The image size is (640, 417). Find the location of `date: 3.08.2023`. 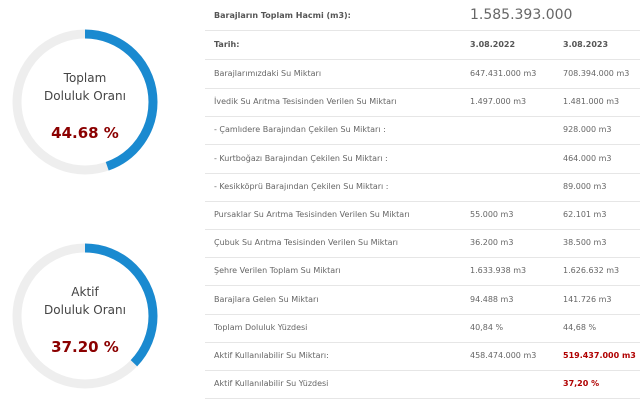

date: 3.08.2023 is located at coordinates (586, 44).